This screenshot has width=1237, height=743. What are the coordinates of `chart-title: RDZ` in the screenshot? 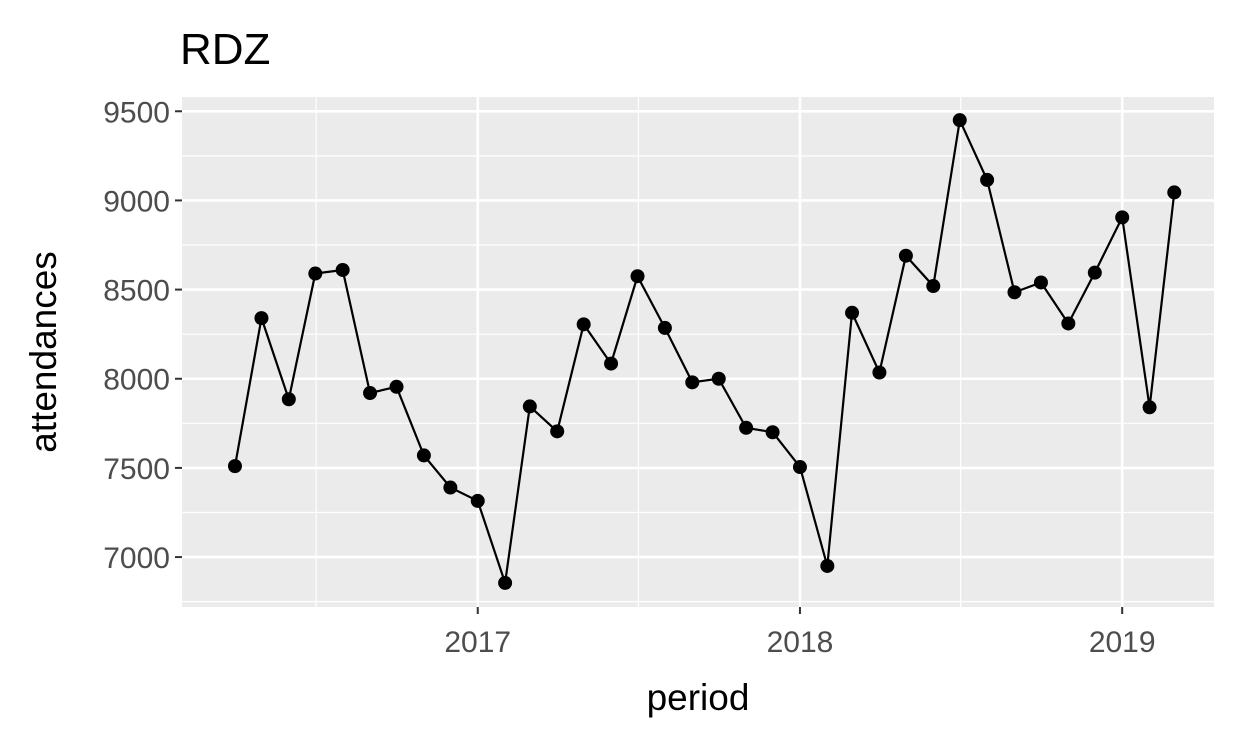 It's located at (225, 49).